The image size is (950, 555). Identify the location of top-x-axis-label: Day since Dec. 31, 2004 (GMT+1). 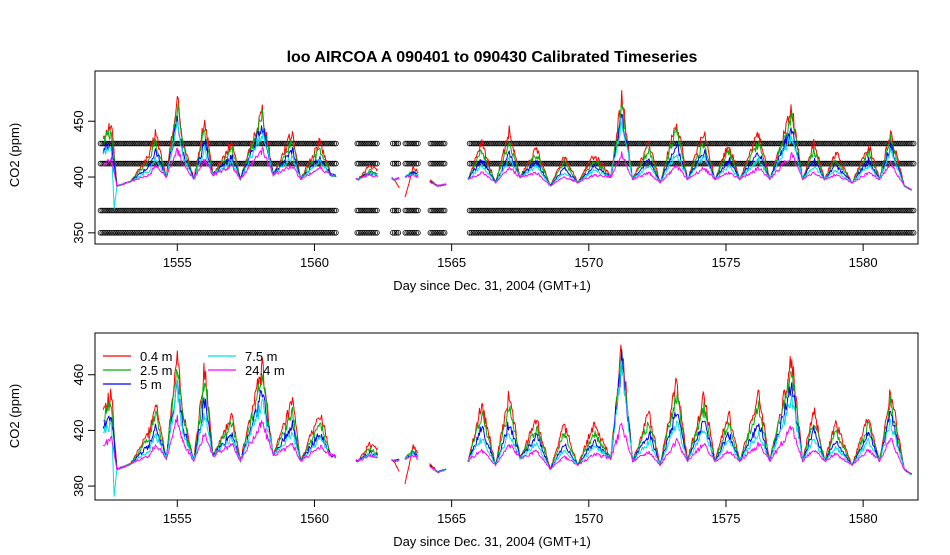
(492, 285).